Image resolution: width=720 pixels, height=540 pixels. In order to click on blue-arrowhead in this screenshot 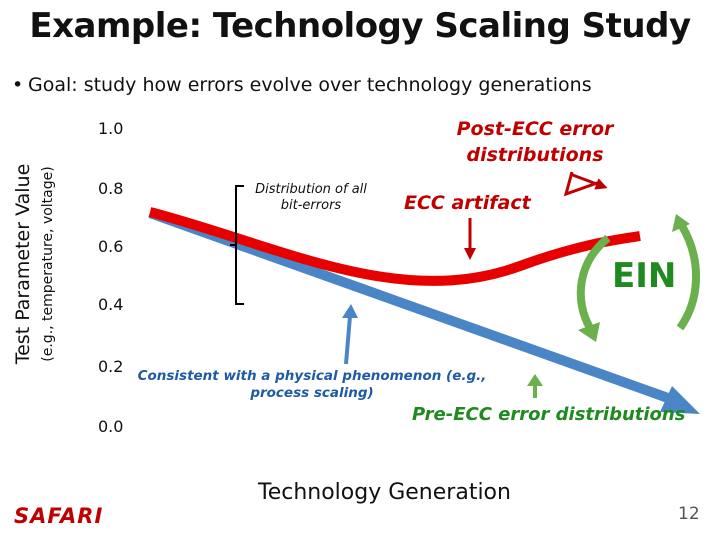, I will do `click(680, 400)`.